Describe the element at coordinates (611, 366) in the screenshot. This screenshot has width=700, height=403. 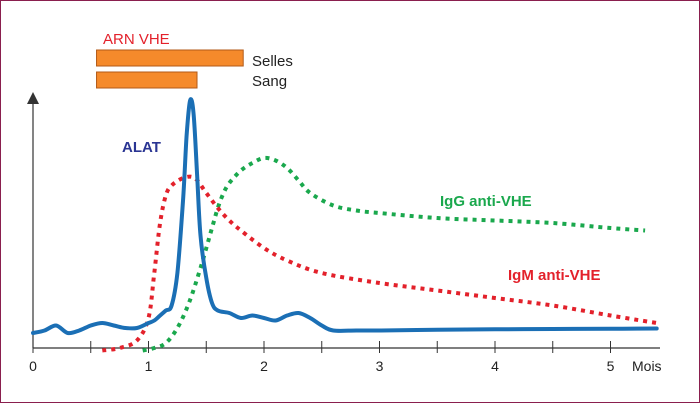
I see `x-tick-label: 5` at that location.